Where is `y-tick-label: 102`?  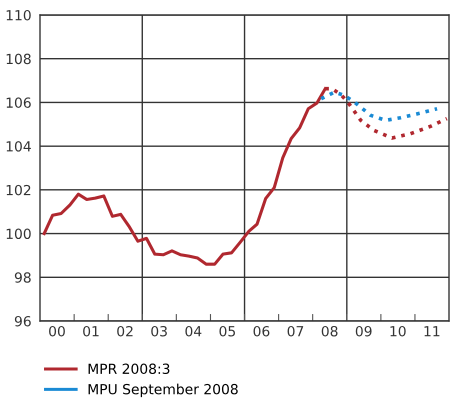 y-tick-label: 102 is located at coordinates (18, 190).